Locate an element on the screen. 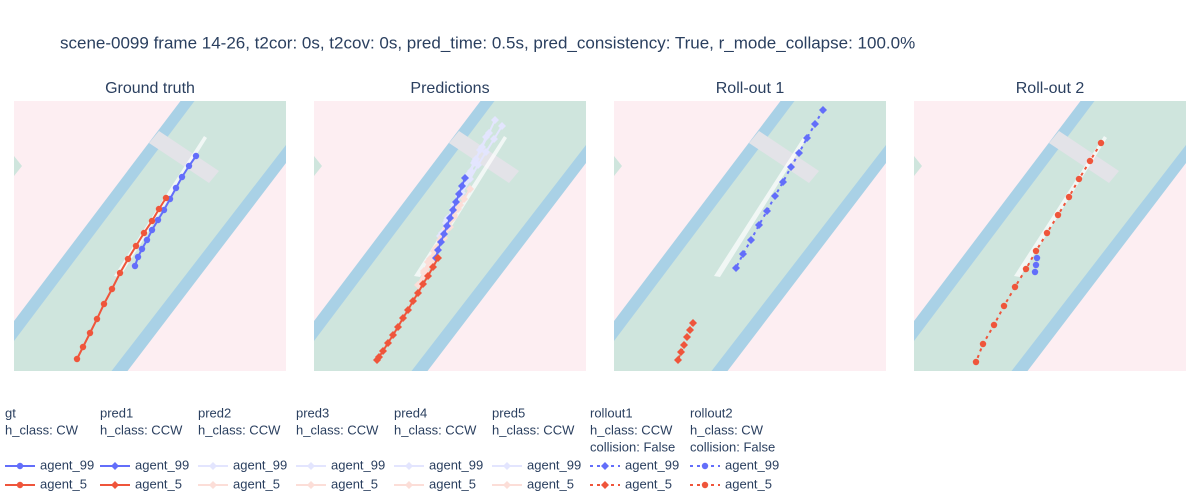  subplot-title: Predictions is located at coordinates (449, 88).